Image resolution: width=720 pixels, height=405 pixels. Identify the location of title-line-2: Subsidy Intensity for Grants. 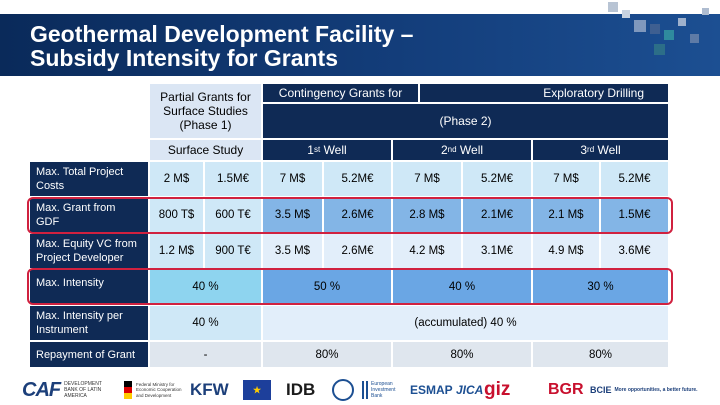
(184, 58).